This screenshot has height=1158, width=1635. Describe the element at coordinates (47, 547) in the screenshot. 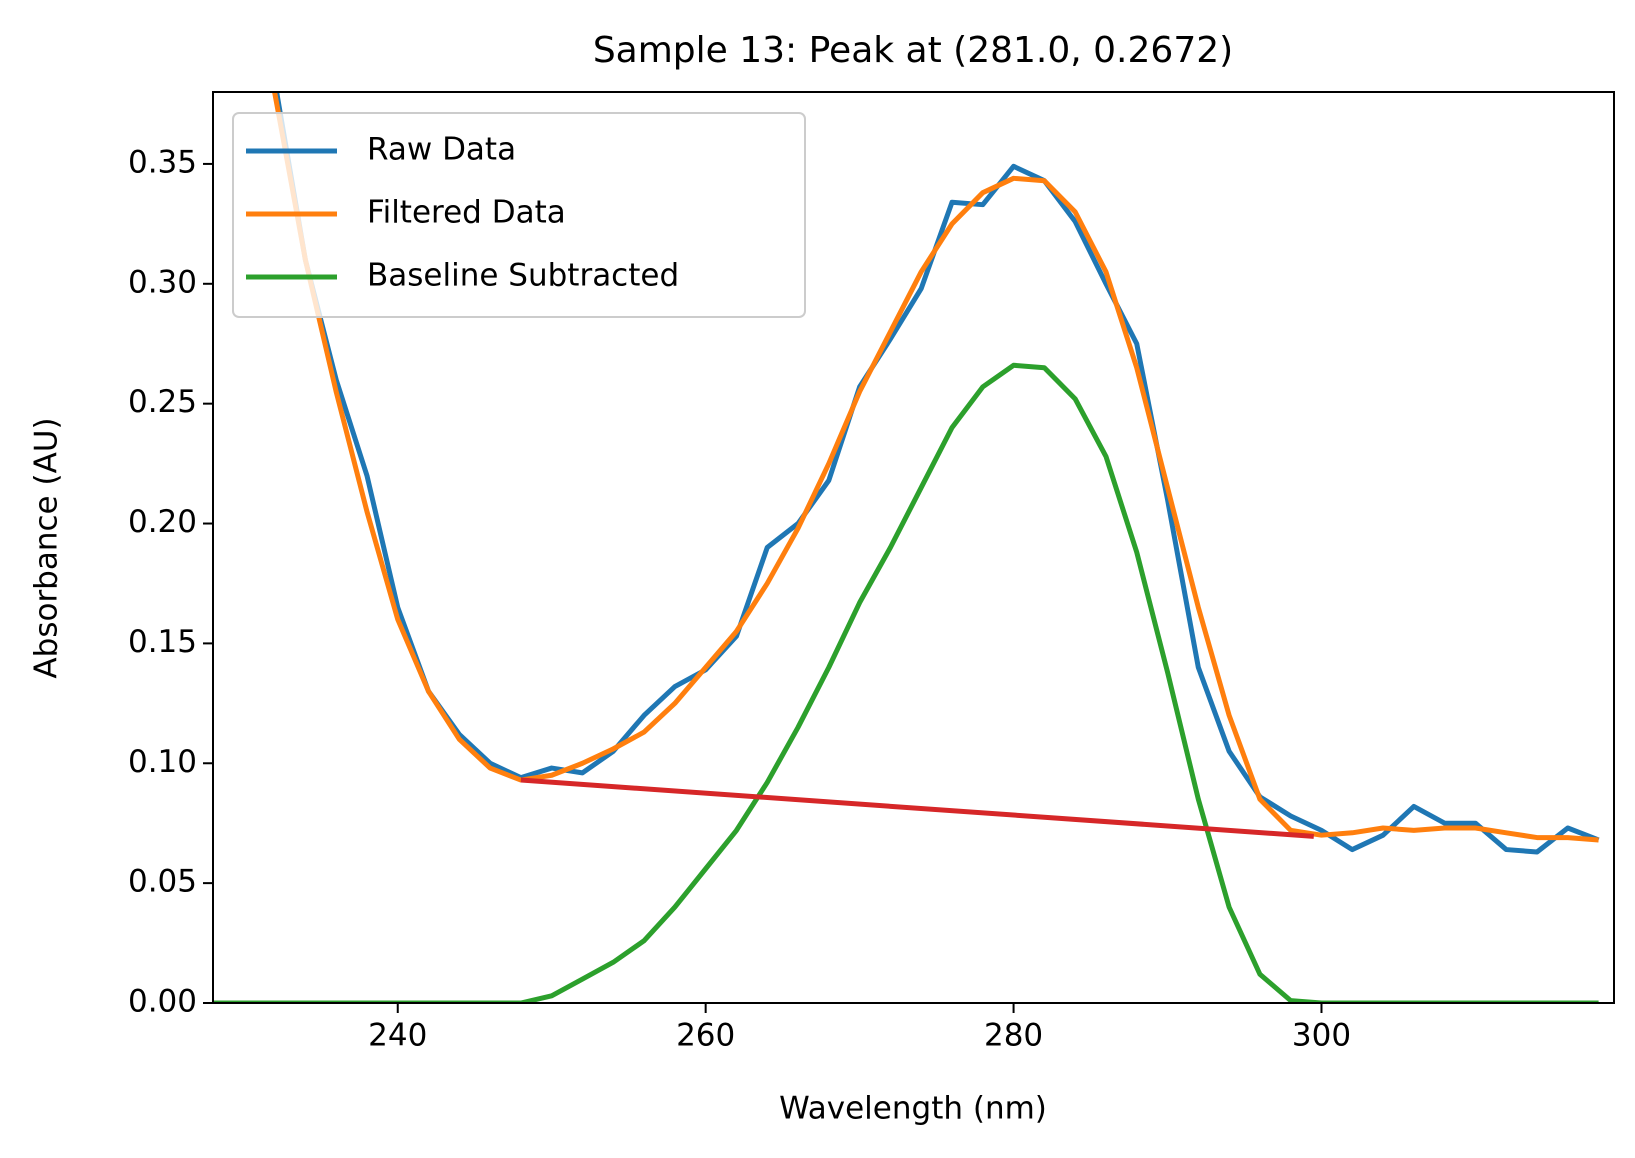

I see `y-axis-label: Absorbance (AU)` at that location.